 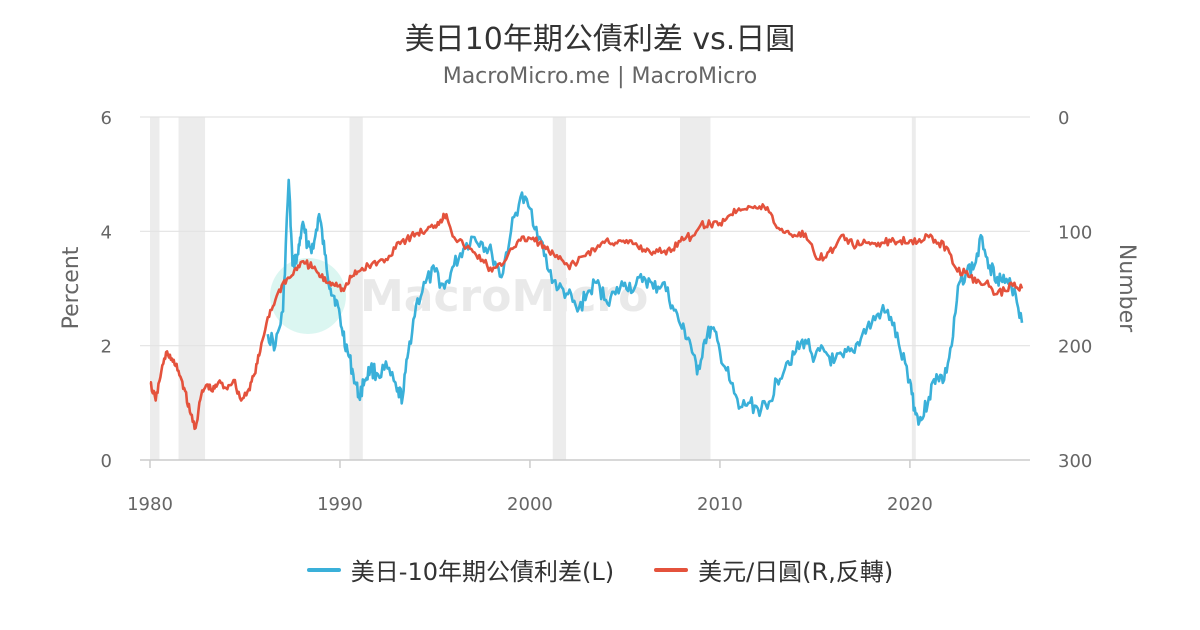 What do you see at coordinates (106, 461) in the screenshot?
I see `left-tick-label: 0` at bounding box center [106, 461].